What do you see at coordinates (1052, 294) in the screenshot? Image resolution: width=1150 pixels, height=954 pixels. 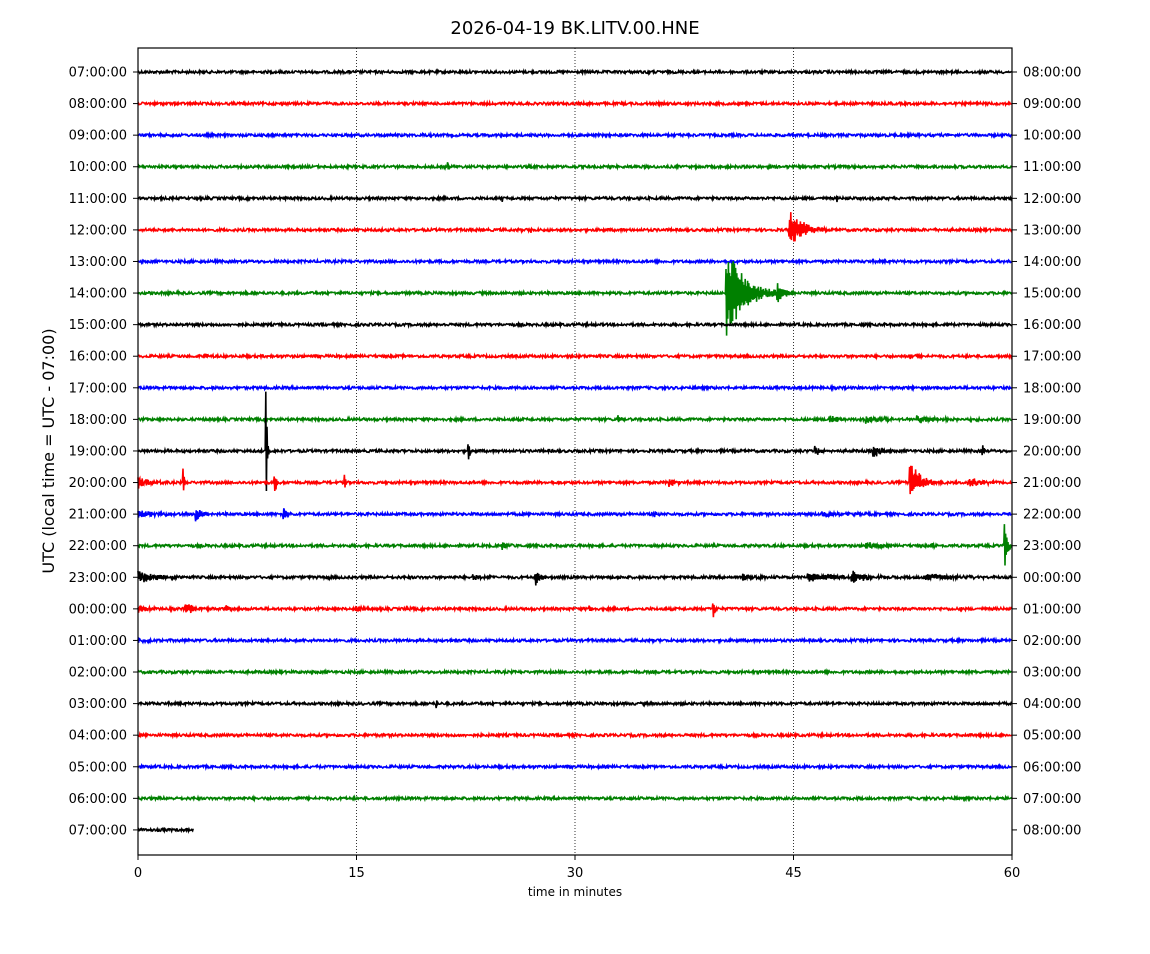 I see `row-label-local: 15:00:00` at bounding box center [1052, 294].